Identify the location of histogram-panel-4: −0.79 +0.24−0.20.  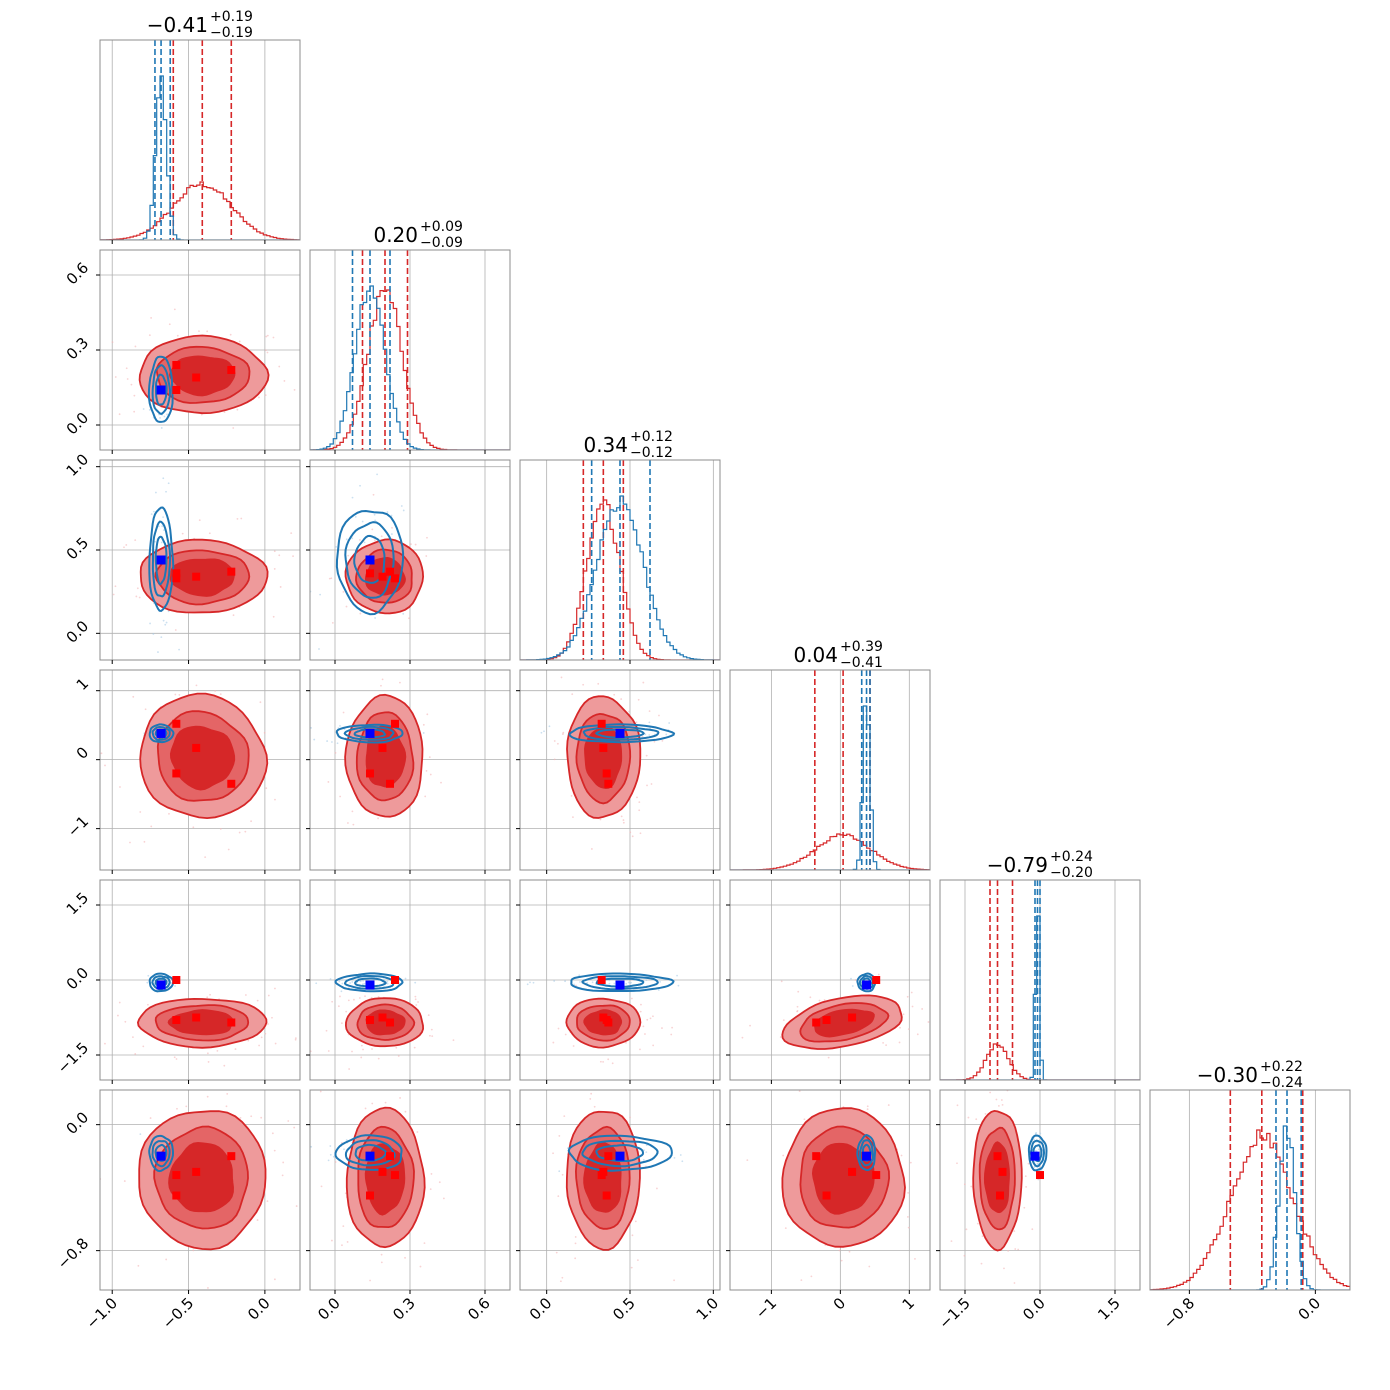
(1040, 966).